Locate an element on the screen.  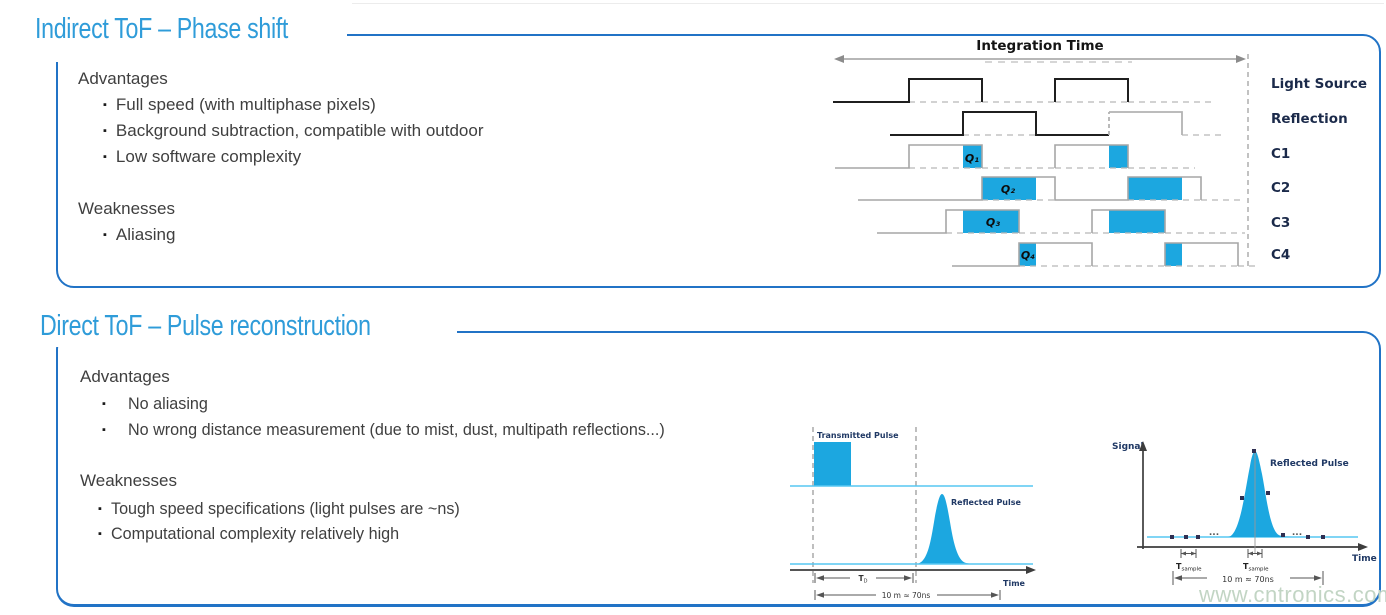
list-item: ▪ No aliasing is located at coordinates (157, 404).